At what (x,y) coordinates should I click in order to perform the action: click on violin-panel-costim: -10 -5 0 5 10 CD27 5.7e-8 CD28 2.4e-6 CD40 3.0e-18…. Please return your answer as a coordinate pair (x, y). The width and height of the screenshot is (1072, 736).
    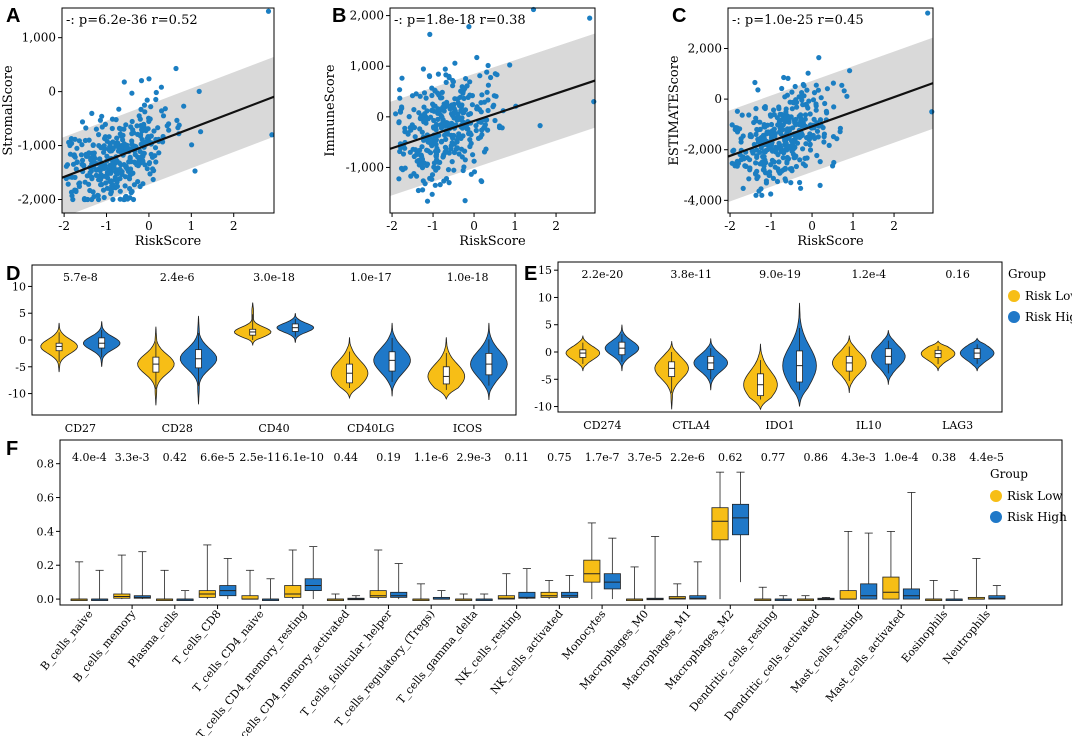
    Looking at the image, I should click on (262, 349).